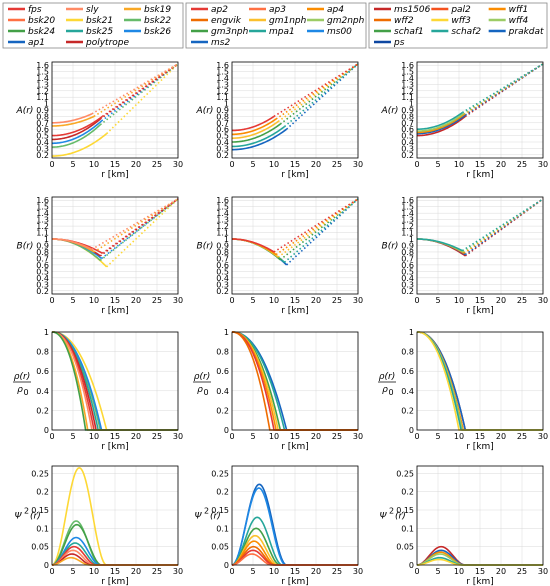 This screenshot has width=550, height=586. I want to click on legend-label: wff4, so click(519, 21).